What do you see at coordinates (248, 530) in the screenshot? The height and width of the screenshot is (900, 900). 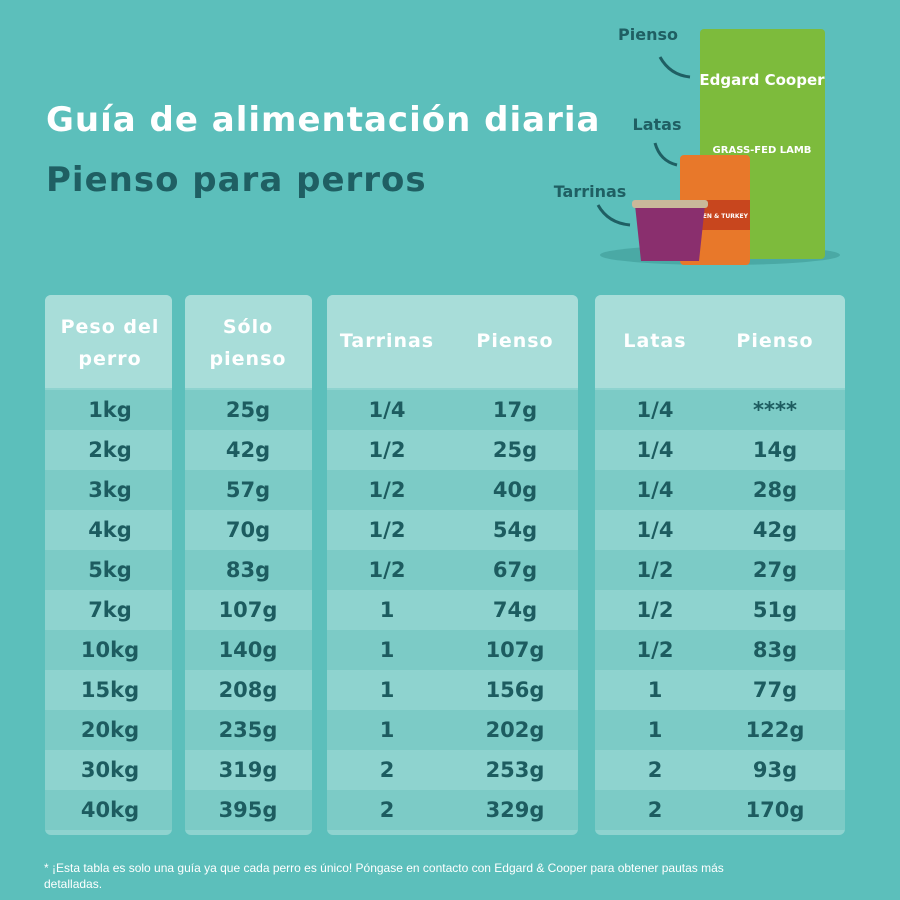 I see `table-cell: 70g` at bounding box center [248, 530].